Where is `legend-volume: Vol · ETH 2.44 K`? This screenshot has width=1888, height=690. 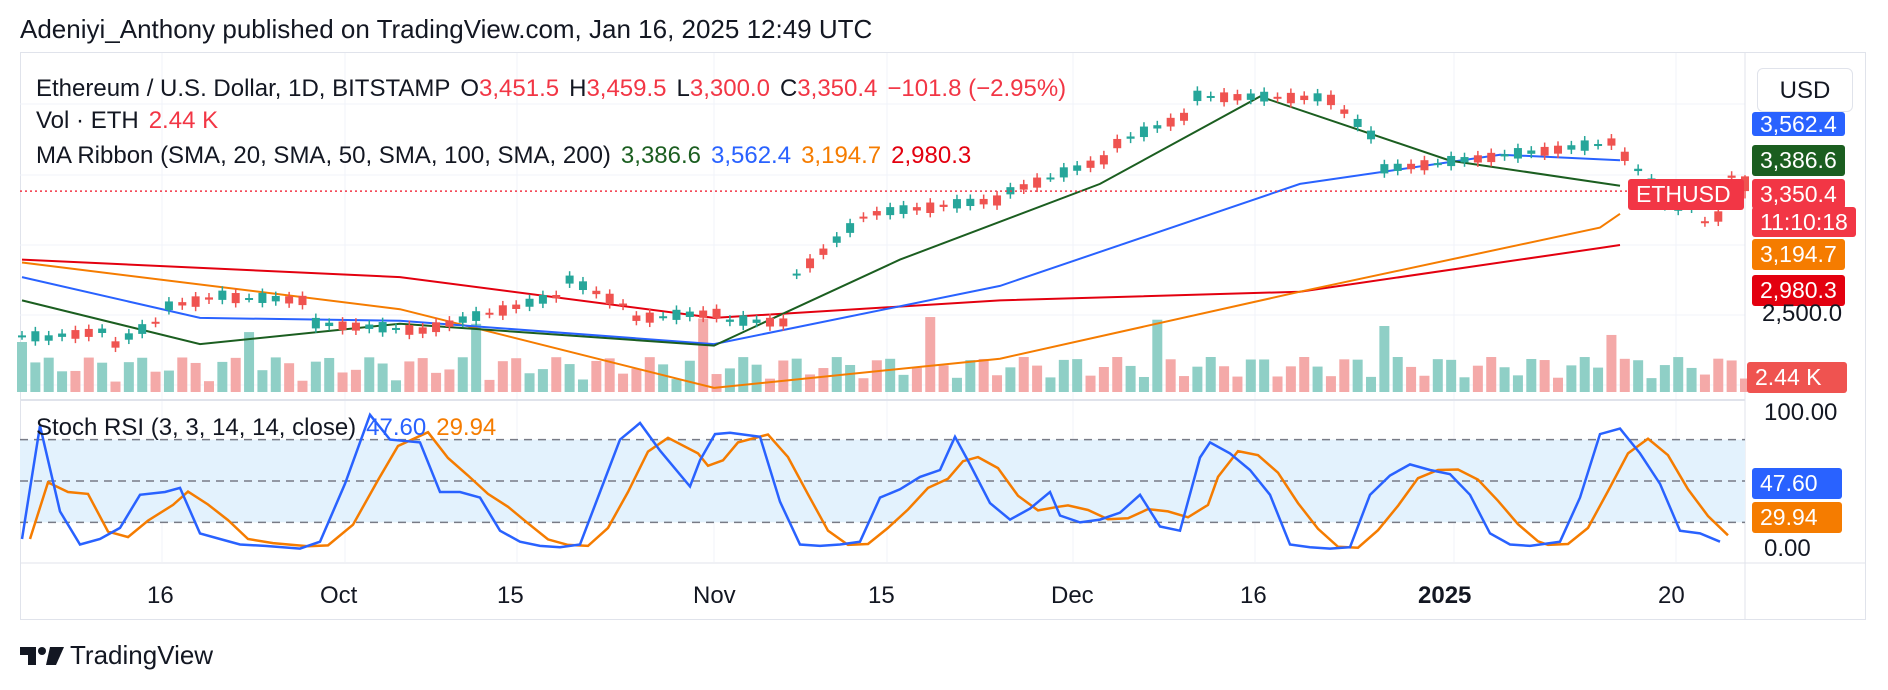
legend-volume: Vol · ETH 2.44 K is located at coordinates (132, 121).